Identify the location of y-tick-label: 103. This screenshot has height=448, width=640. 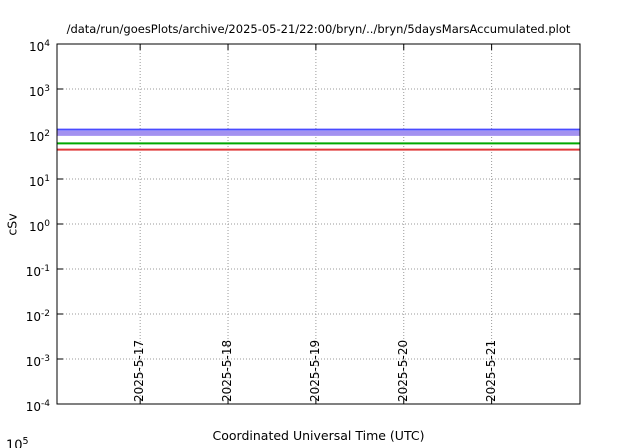
(39, 91).